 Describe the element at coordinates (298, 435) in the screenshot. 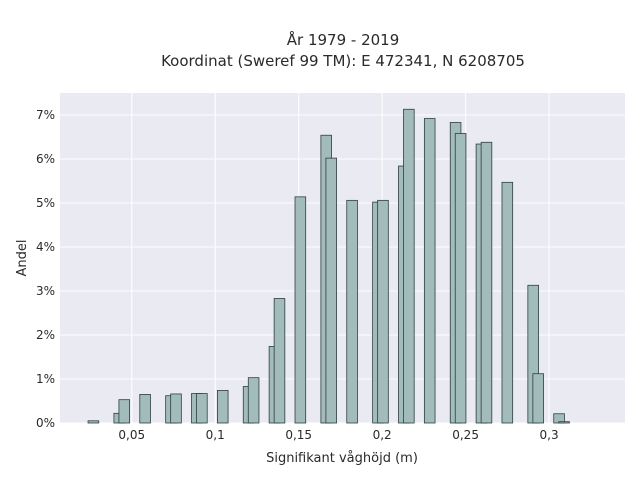

I see `x-tick-label: 0,15` at that location.